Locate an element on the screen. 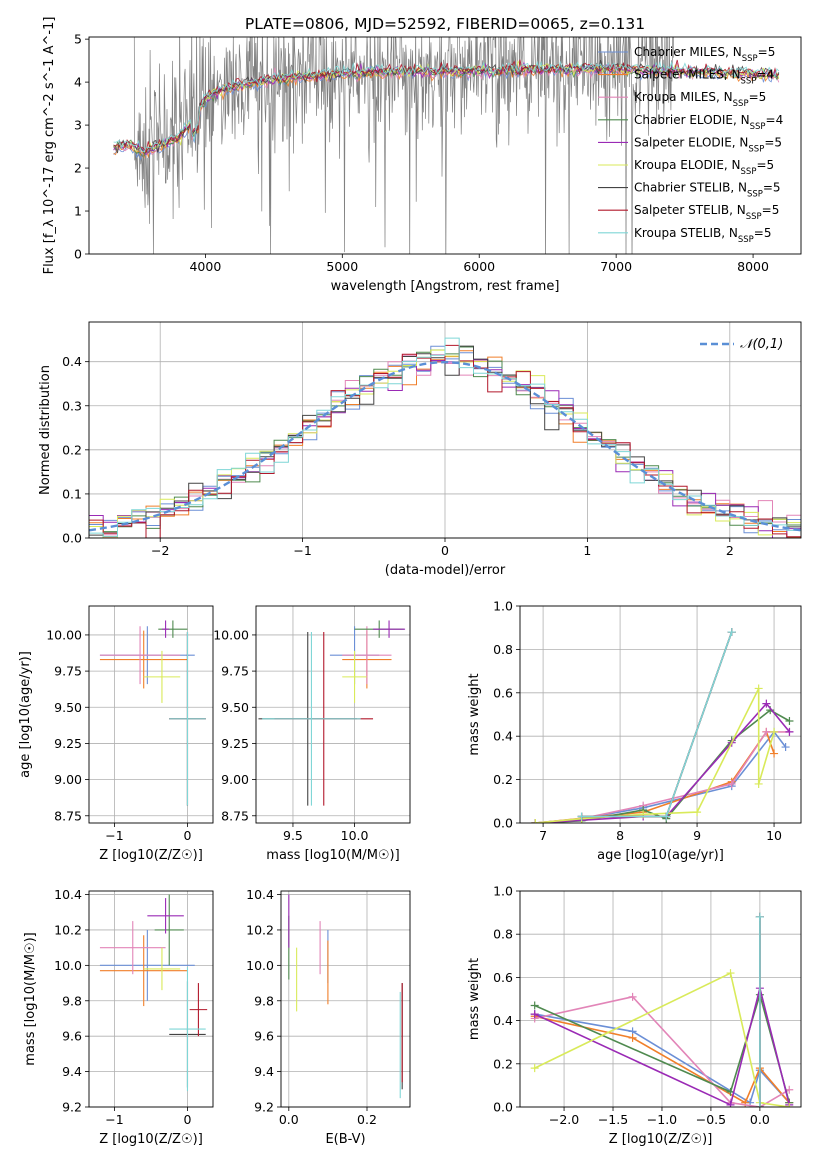 The height and width of the screenshot is (1170, 819). y-tick-label: 4 is located at coordinates (78, 82).